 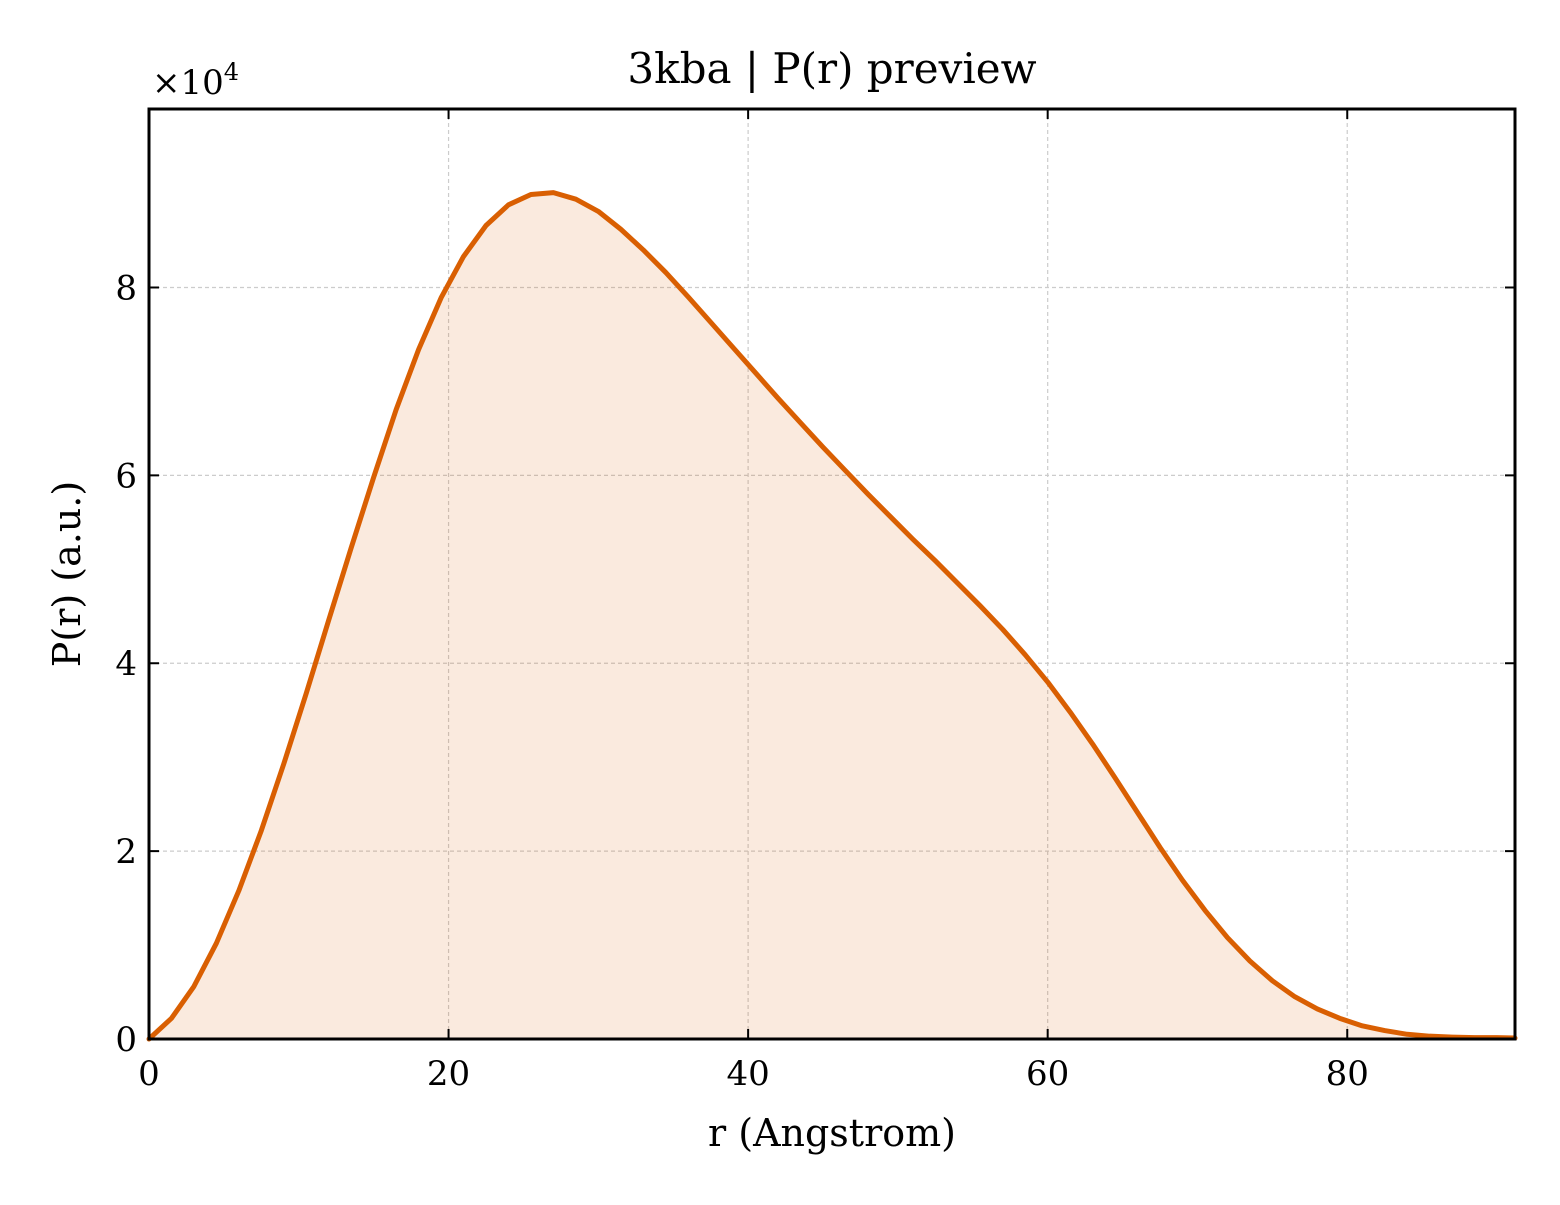 What do you see at coordinates (126, 288) in the screenshot?
I see `y-tick-label-4: 8` at bounding box center [126, 288].